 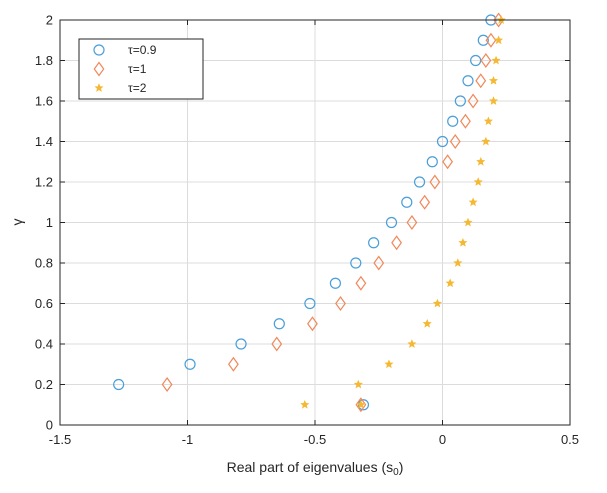 What do you see at coordinates (44, 384) in the screenshot?
I see `y-tick-label: 0.2` at bounding box center [44, 384].